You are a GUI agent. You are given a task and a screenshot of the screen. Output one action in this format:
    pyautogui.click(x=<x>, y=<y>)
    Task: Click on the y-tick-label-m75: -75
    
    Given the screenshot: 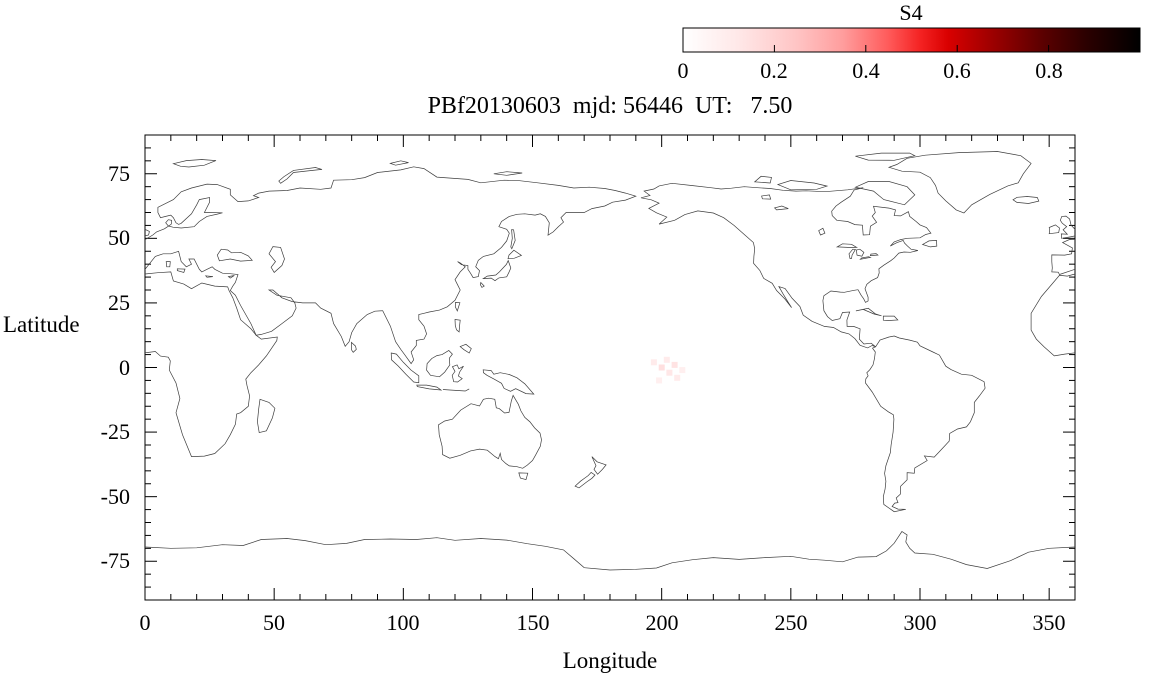 What is the action you would take?
    pyautogui.click(x=115, y=560)
    